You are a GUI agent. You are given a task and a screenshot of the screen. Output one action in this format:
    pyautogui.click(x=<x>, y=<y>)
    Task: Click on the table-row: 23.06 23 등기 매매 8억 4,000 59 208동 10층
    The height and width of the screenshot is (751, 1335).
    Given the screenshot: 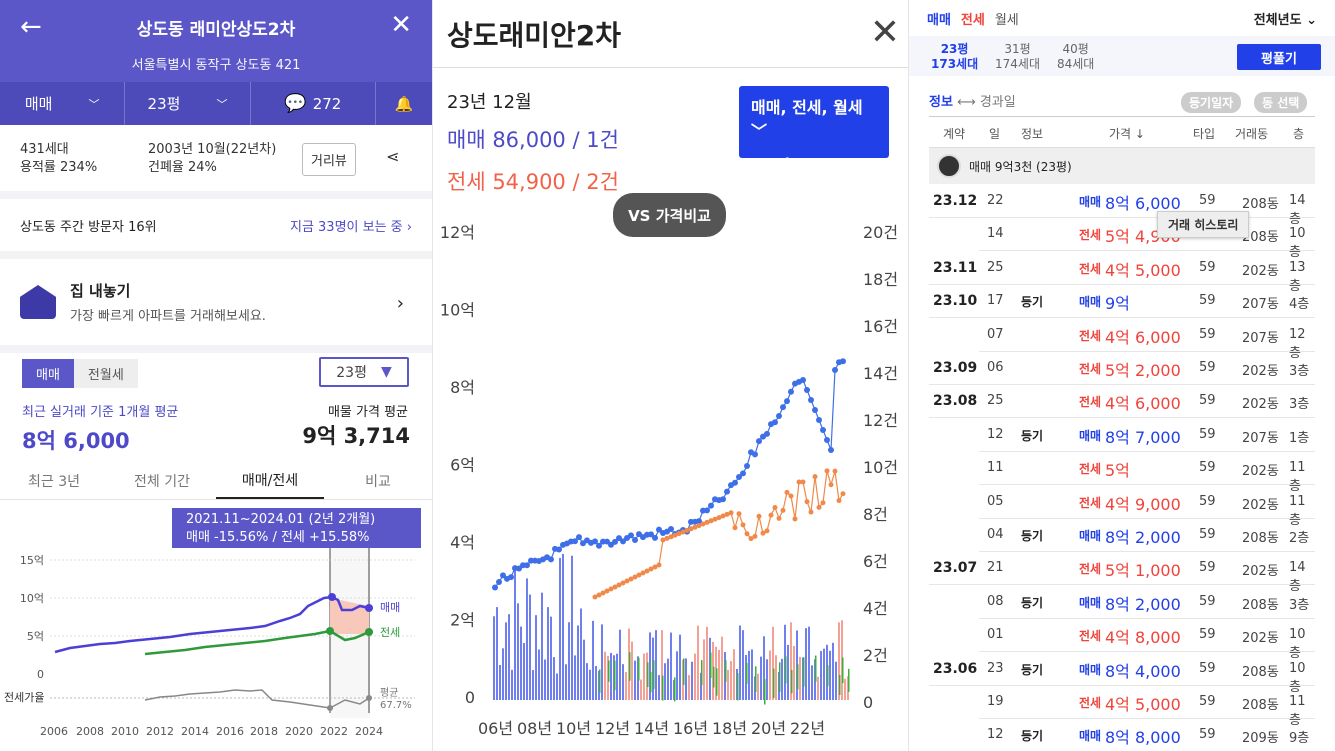 What is the action you would take?
    pyautogui.click(x=1122, y=673)
    